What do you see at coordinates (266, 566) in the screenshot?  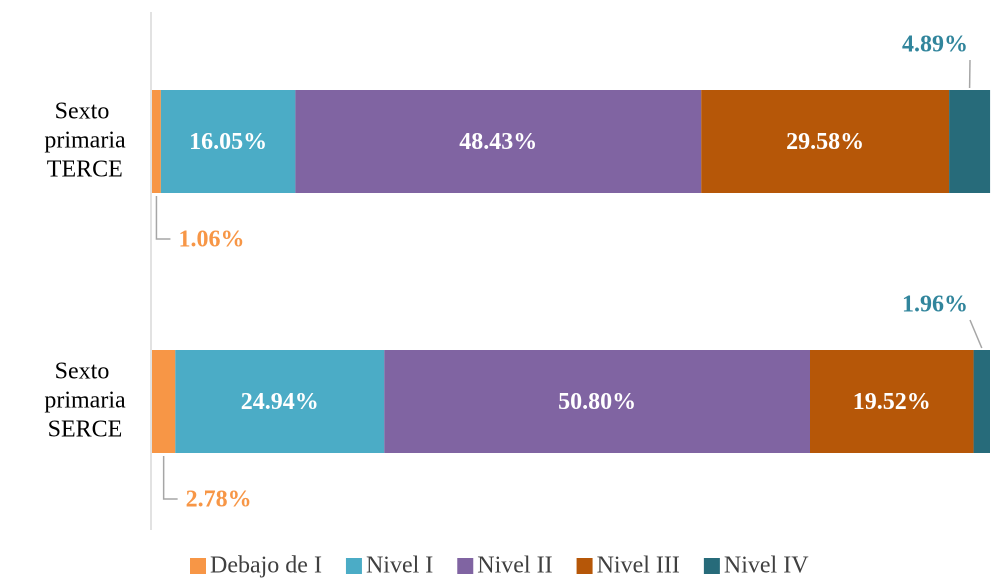 I see `legend-label: Debajo de I` at bounding box center [266, 566].